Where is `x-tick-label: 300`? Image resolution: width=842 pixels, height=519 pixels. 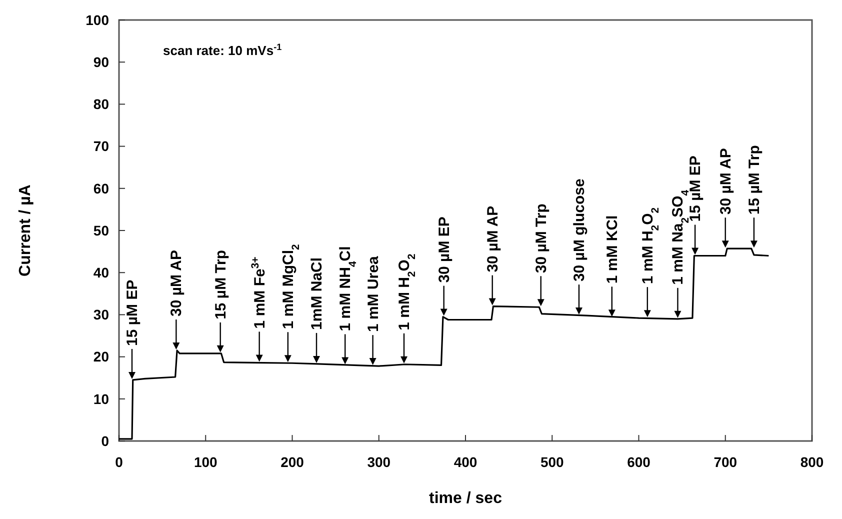
x-tick-label: 300 is located at coordinates (379, 462).